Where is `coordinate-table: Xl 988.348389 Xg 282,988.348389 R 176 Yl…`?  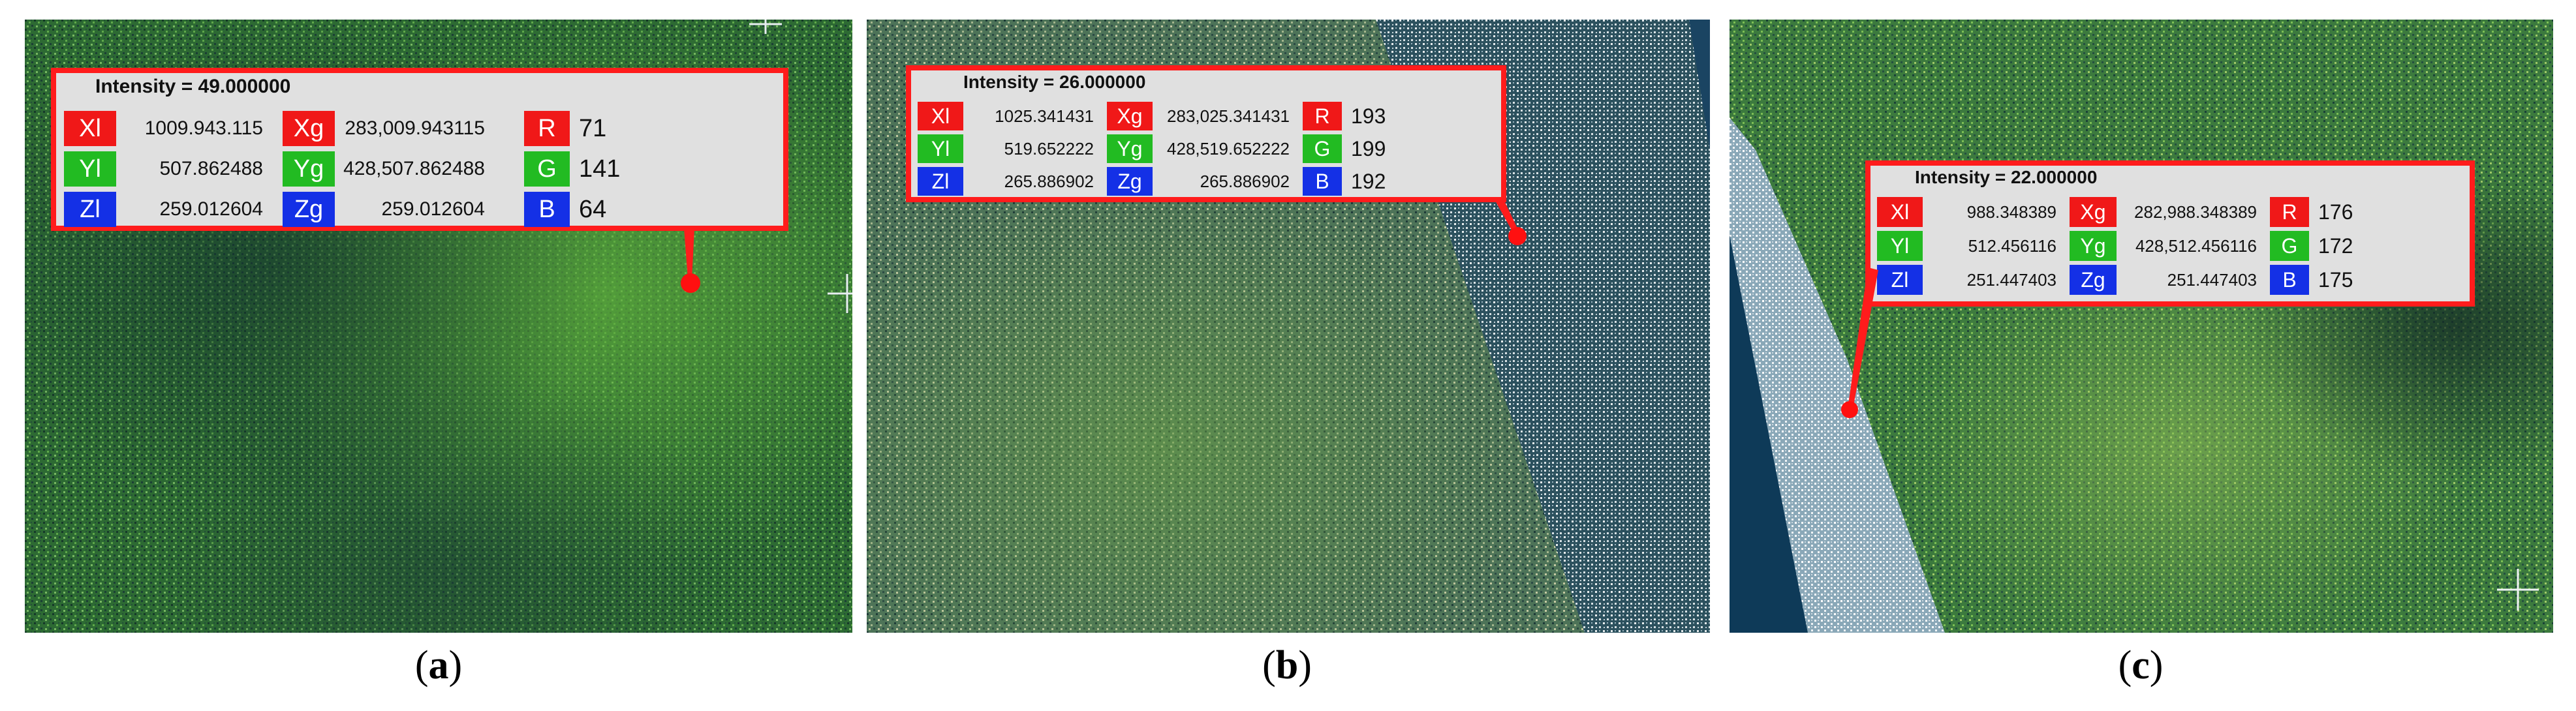
coordinate-table: Xl 988.348389 Xg 282,988.348389 R 176 Yl… is located at coordinates (2170, 246).